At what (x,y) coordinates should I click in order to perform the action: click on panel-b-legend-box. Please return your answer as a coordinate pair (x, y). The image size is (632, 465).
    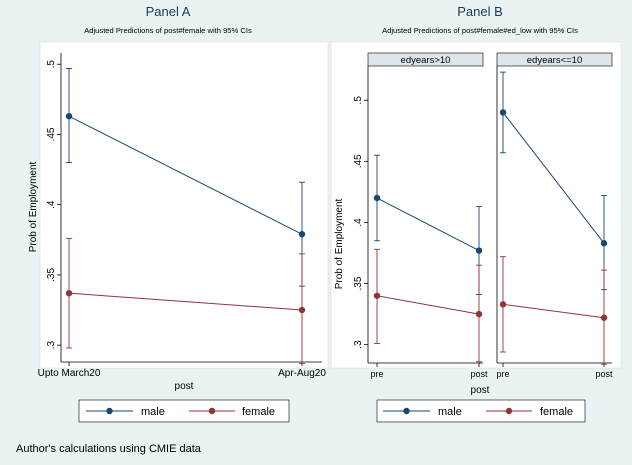
    Looking at the image, I should click on (481, 411).